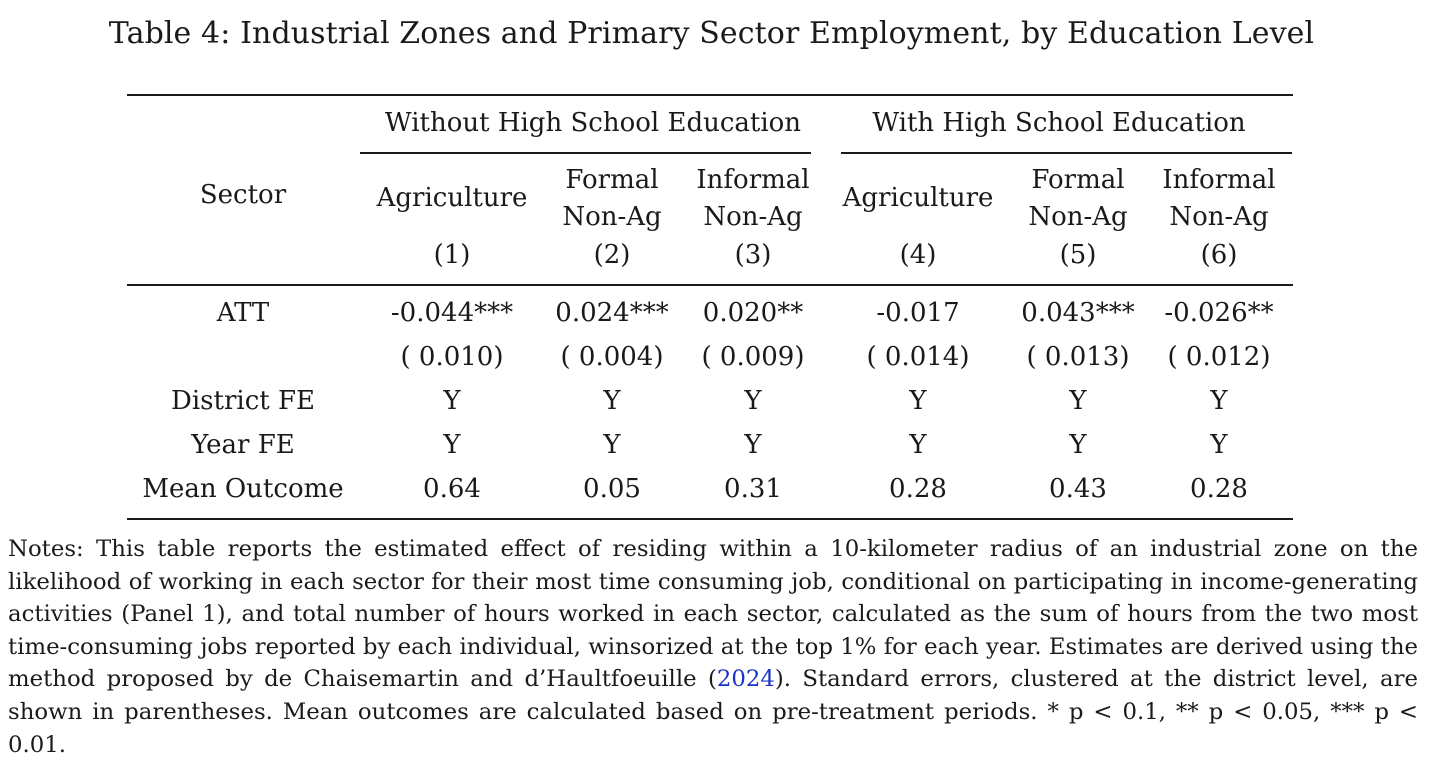  I want to click on table-cell: -0.044***, so click(452, 313).